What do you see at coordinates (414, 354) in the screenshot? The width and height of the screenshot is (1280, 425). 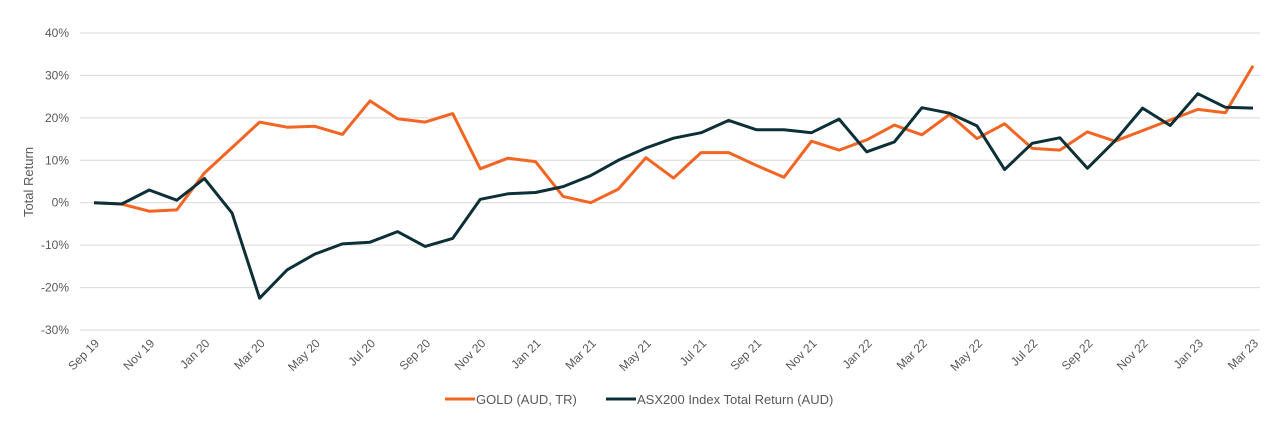 I see `x-tick-label: Sep 20` at bounding box center [414, 354].